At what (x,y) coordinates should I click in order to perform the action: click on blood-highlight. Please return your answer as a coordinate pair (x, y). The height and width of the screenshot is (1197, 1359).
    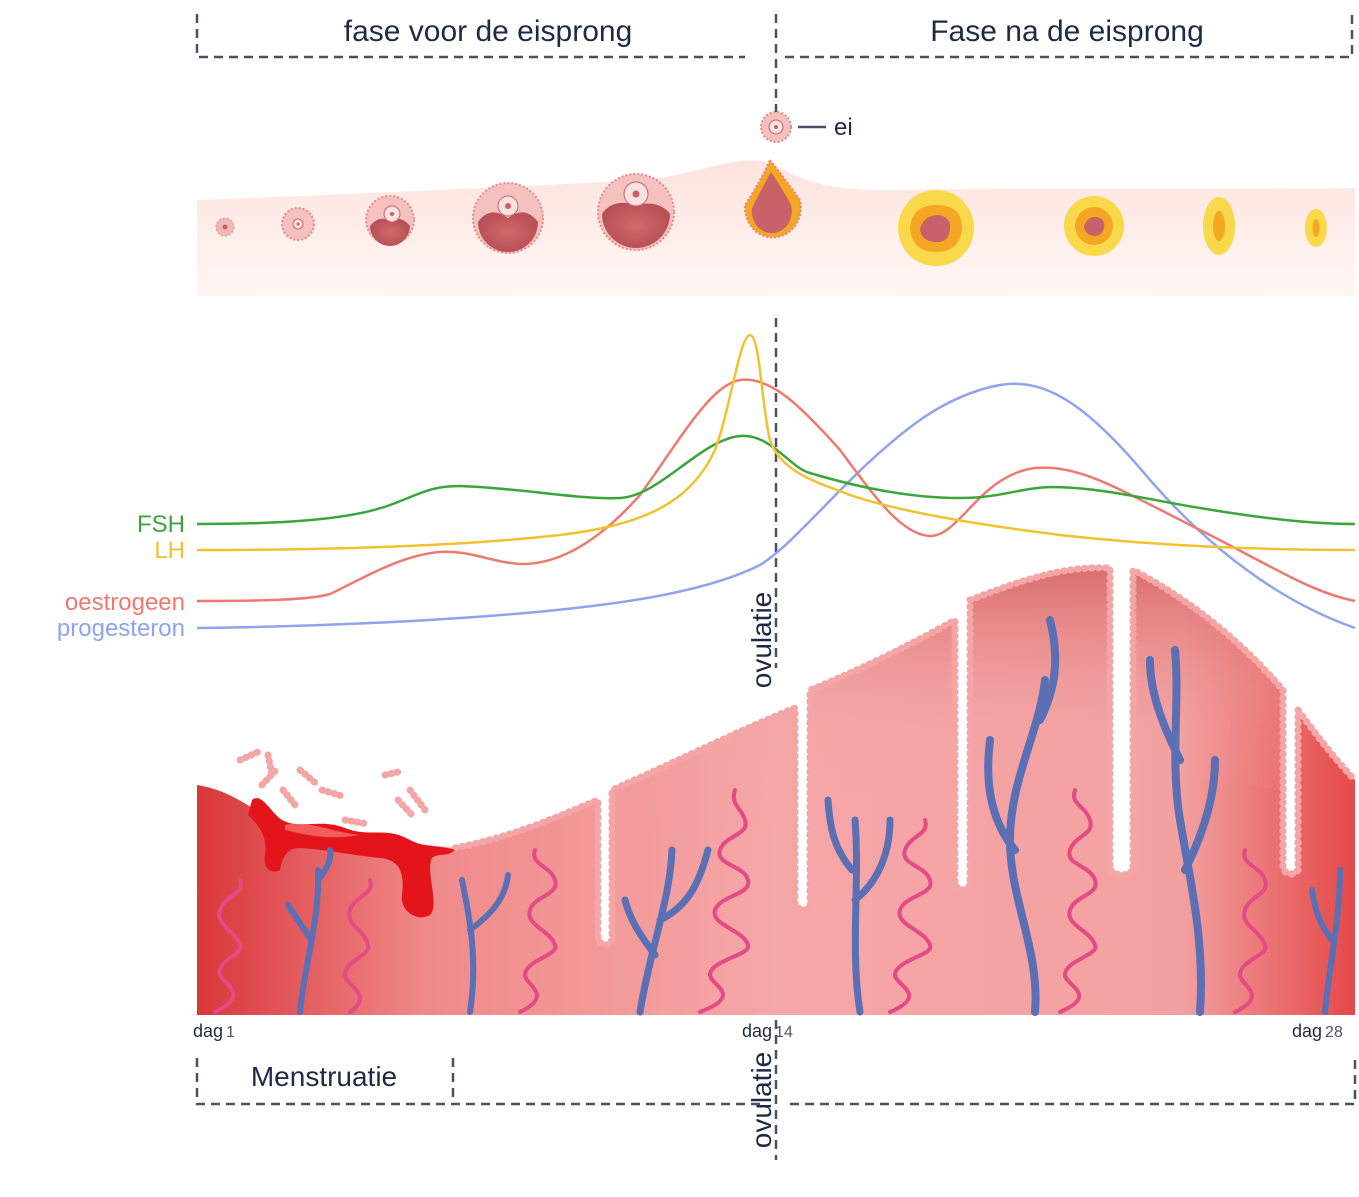
    Looking at the image, I should click on (322, 830).